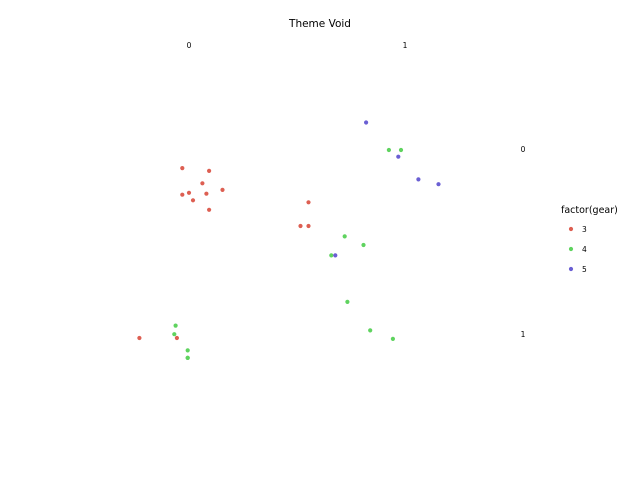 Image resolution: width=640 pixels, height=480 pixels. What do you see at coordinates (589, 239) in the screenshot?
I see `legend: factor(gear) 3 4 5` at bounding box center [589, 239].